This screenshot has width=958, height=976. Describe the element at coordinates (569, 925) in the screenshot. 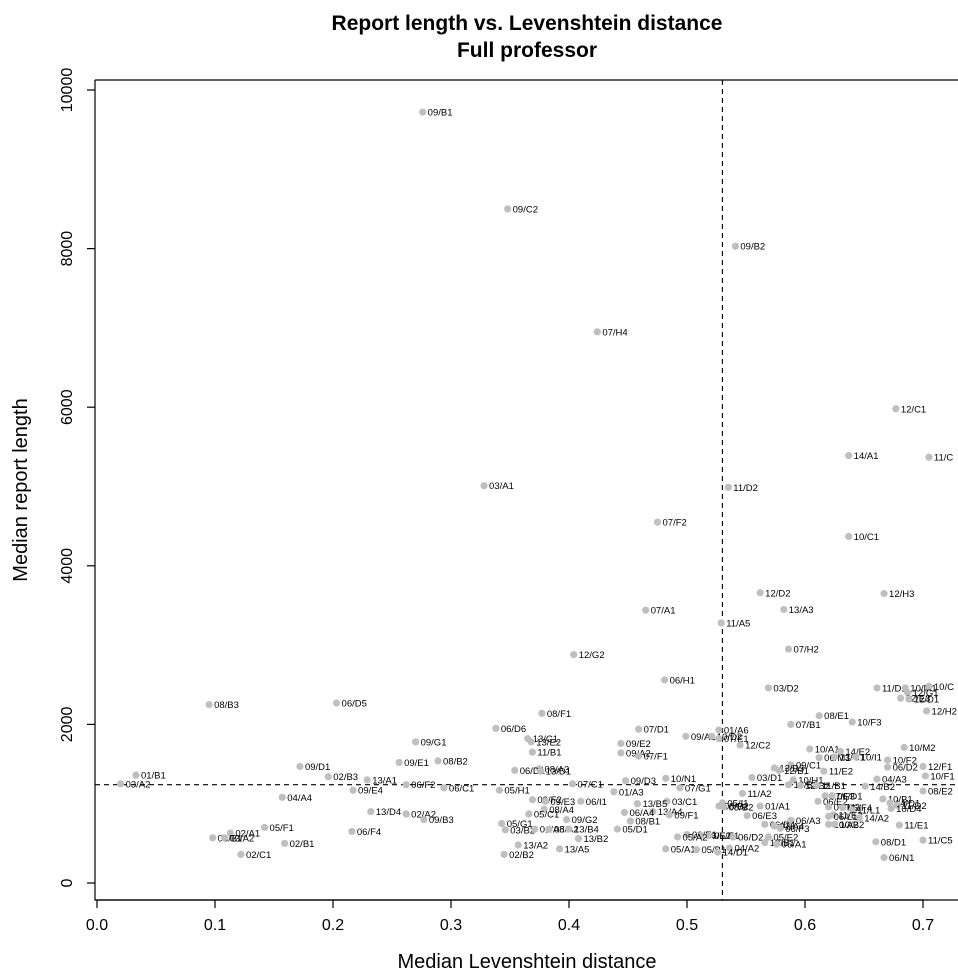

I see `x-tick-label: 0.4` at that location.